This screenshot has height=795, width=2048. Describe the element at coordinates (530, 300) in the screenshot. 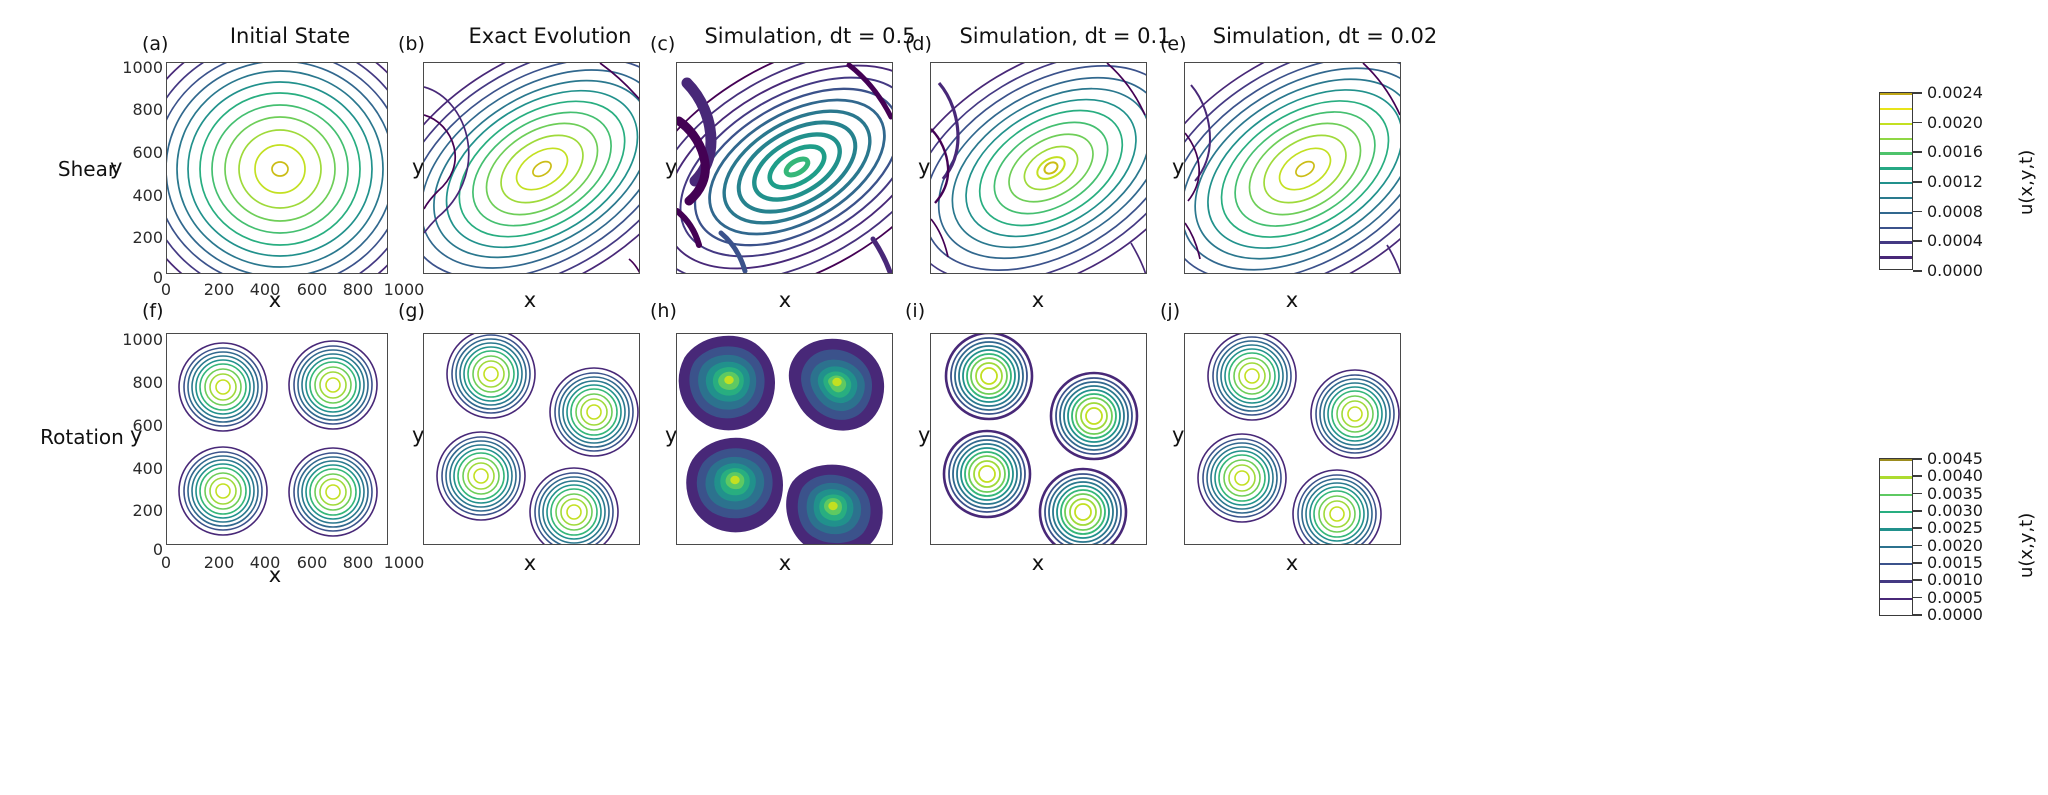

I see `xlabel-b: x` at that location.